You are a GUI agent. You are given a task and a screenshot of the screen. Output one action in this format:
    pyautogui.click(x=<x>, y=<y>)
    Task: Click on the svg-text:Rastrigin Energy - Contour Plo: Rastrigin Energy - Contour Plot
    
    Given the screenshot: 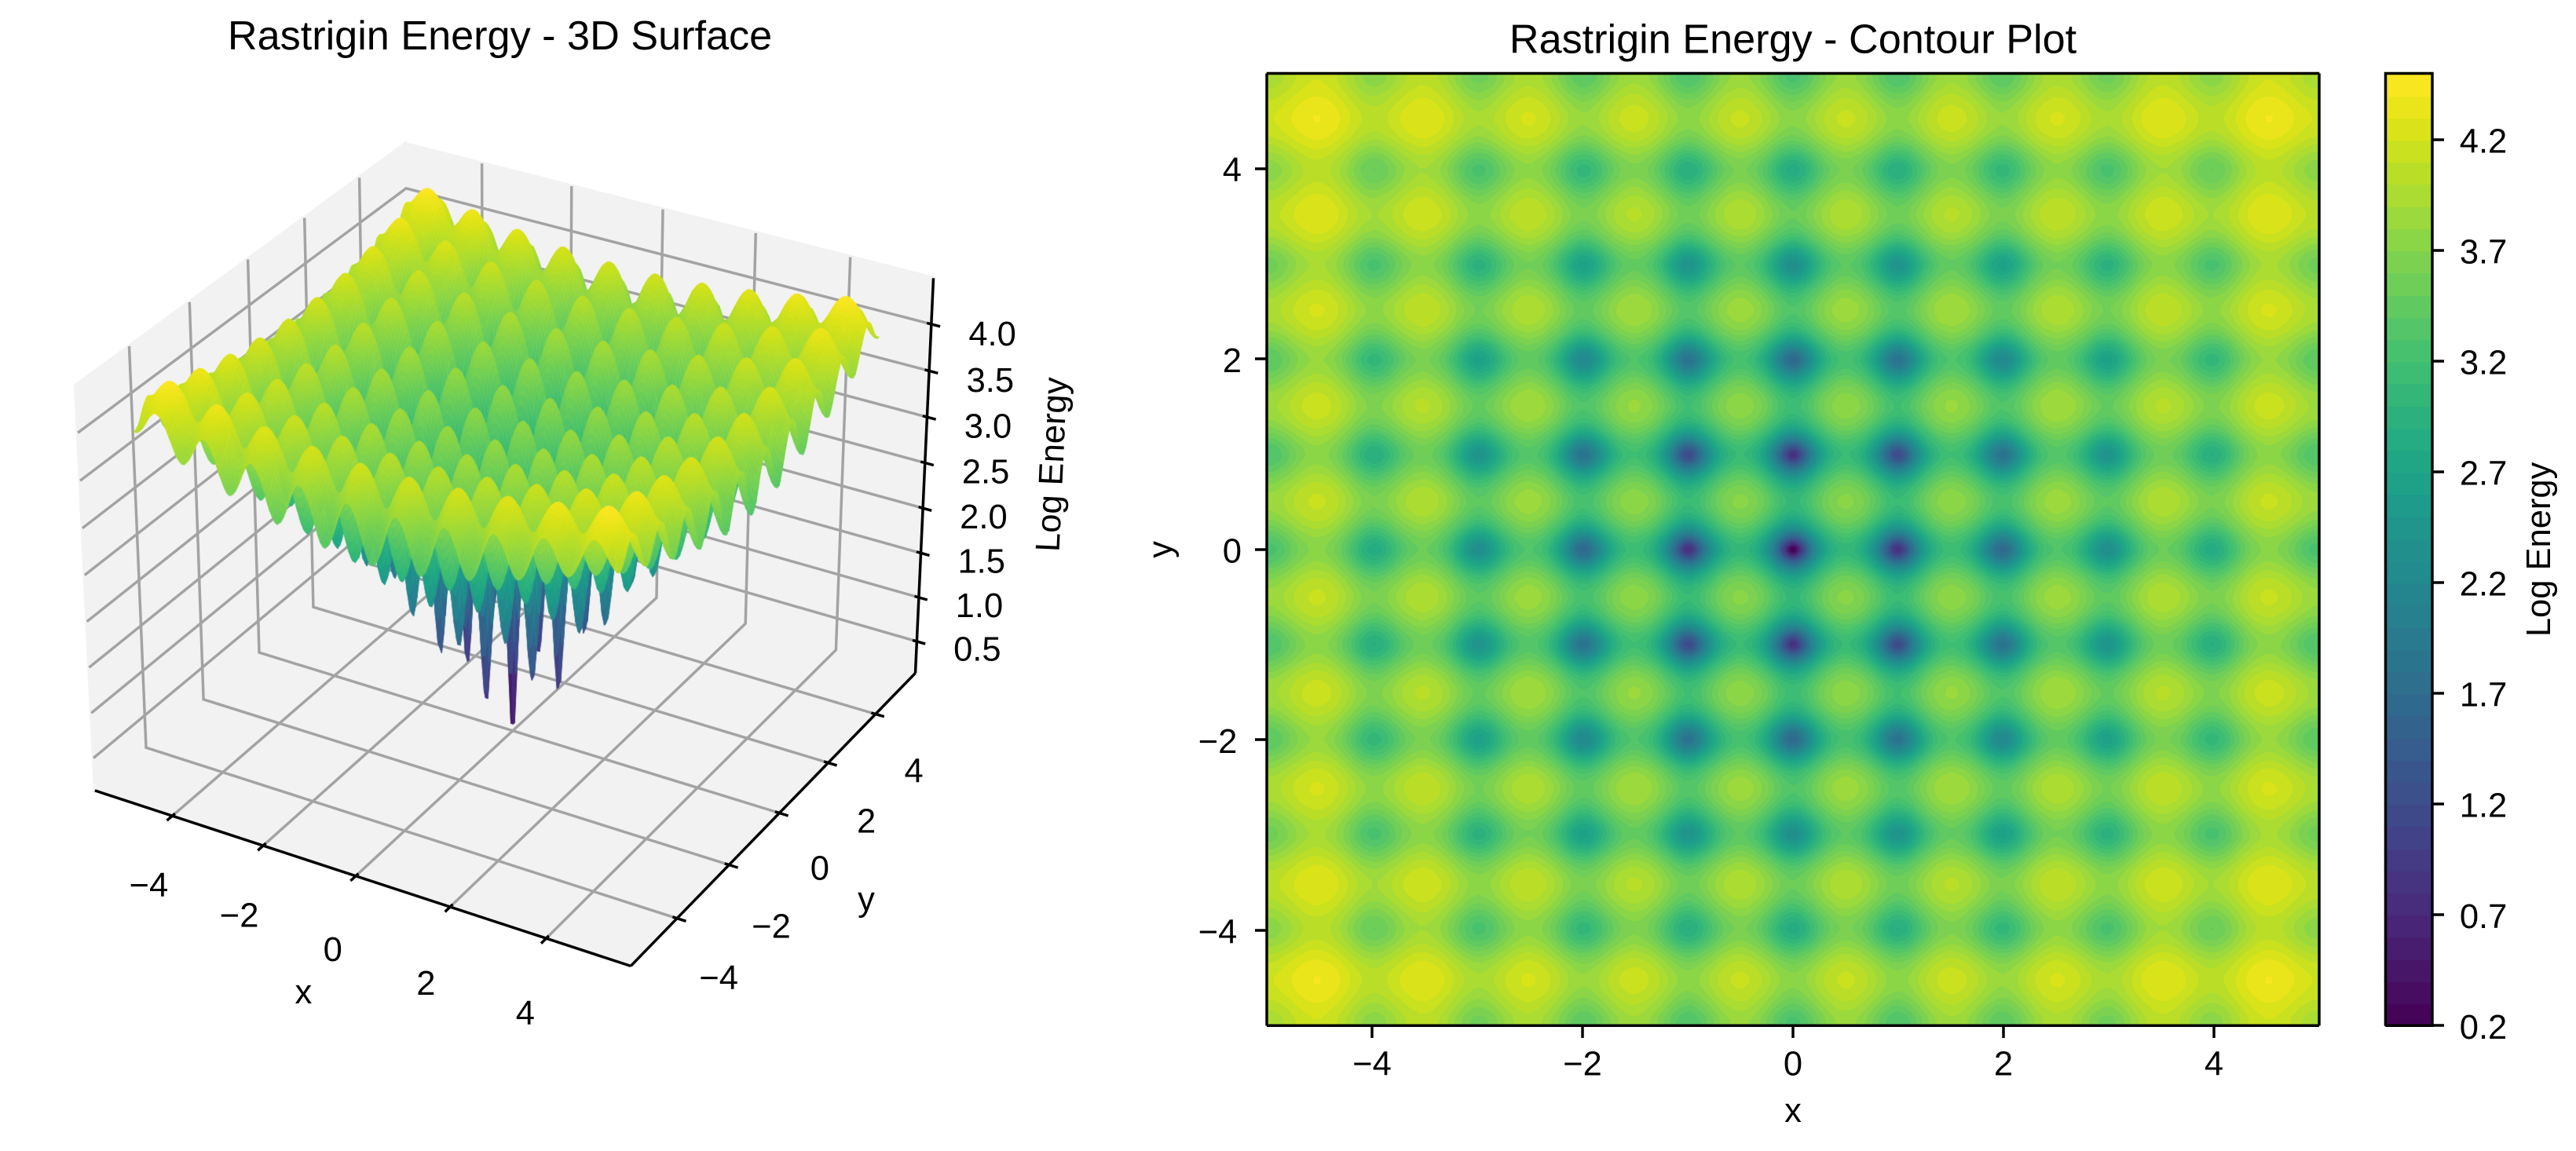 What is the action you would take?
    pyautogui.click(x=1793, y=39)
    